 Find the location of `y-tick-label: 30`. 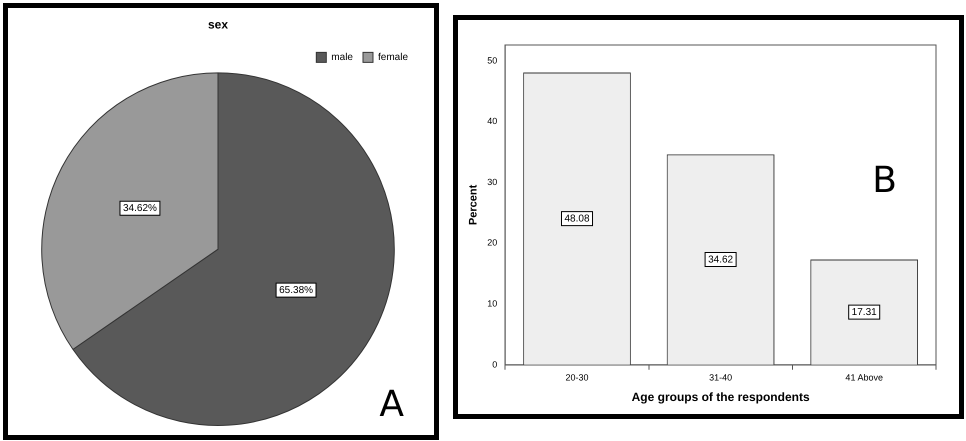

y-tick-label: 30 is located at coordinates (492, 181).